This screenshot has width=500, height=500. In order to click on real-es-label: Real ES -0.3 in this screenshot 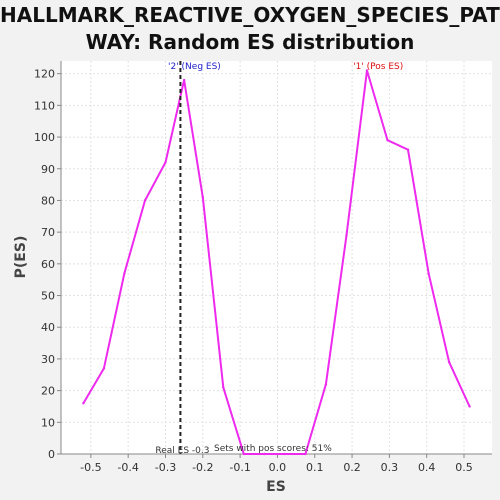, I will do `click(182, 451)`.